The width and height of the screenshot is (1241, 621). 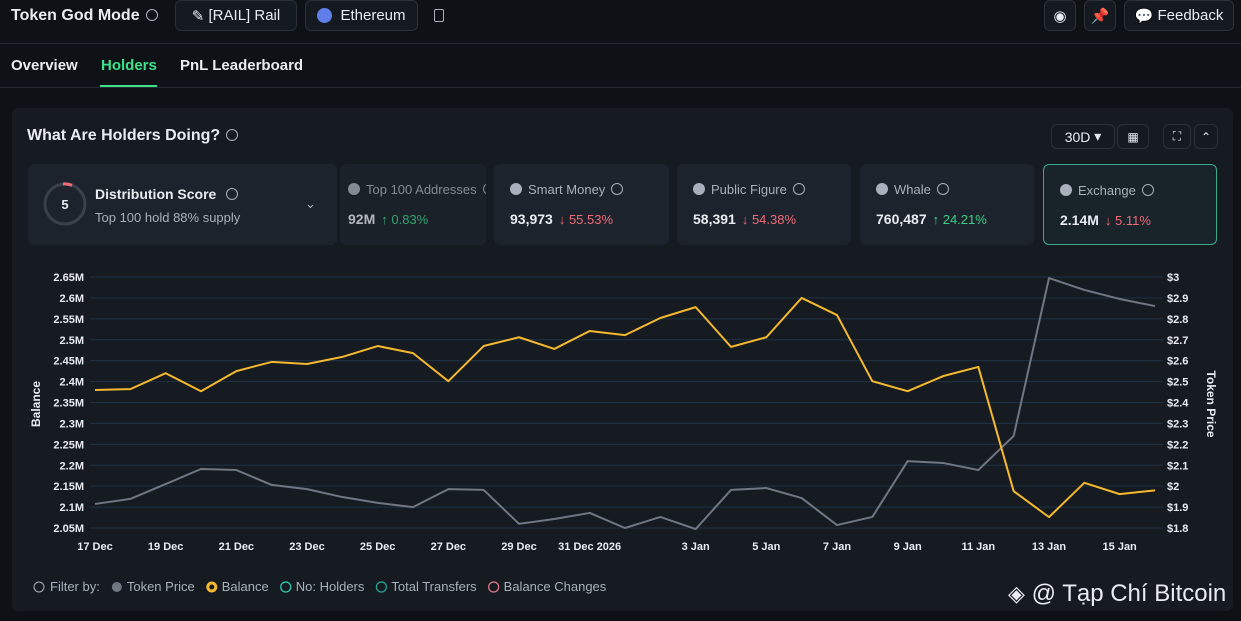 What do you see at coordinates (306, 547) in the screenshot?
I see `x-tick-label: 23 Dec` at bounding box center [306, 547].